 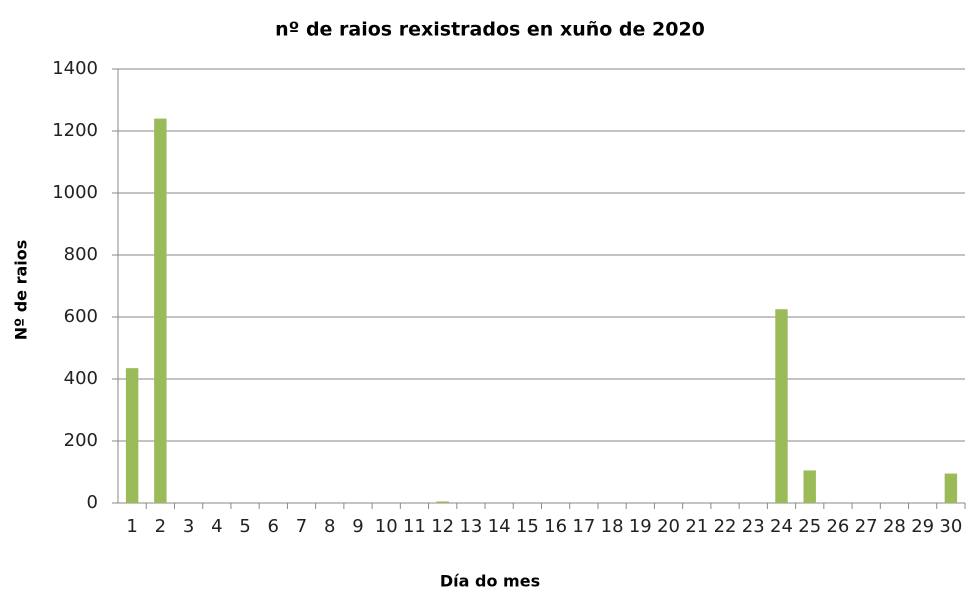 I want to click on y-tick-label: 200, so click(x=81, y=440).